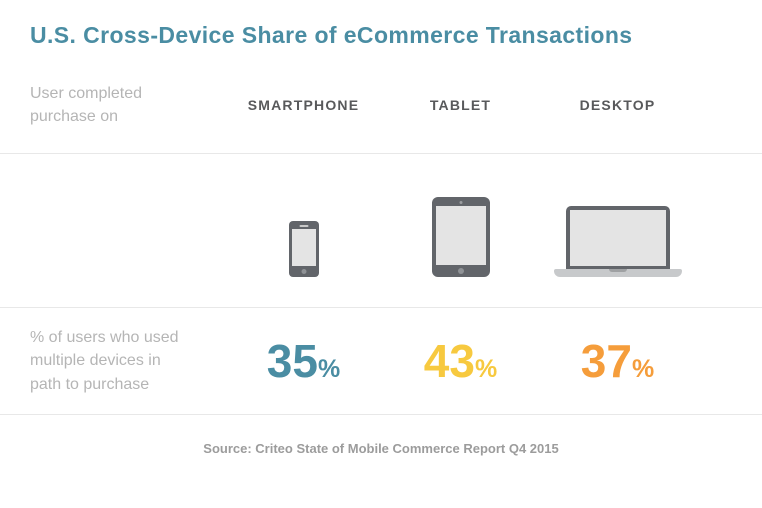  Describe the element at coordinates (329, 369) in the screenshot. I see `smartphone-percent-sign: %` at that location.